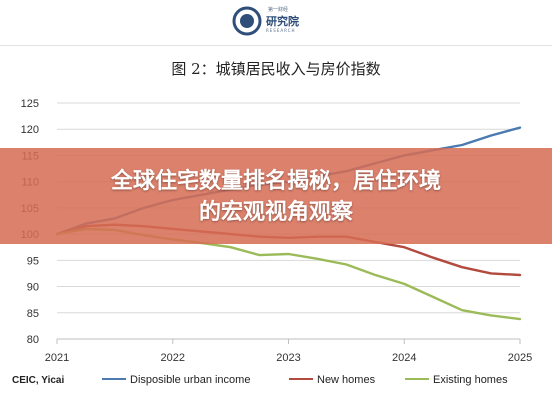 The height and width of the screenshot is (400, 552). I want to click on logo-mark-icon, so click(247, 21).